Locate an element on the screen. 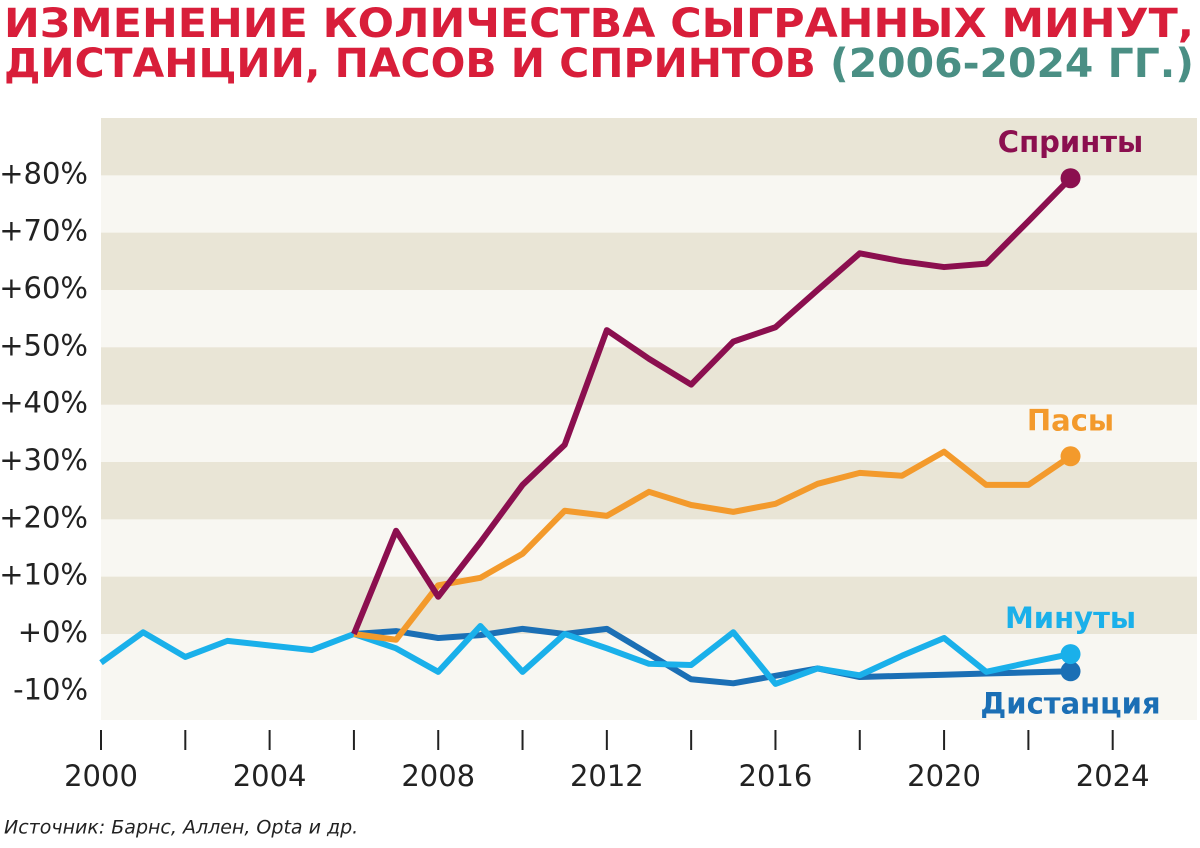  chart-subtitle: (2006-2024 ГГ.) is located at coordinates (1012, 64).